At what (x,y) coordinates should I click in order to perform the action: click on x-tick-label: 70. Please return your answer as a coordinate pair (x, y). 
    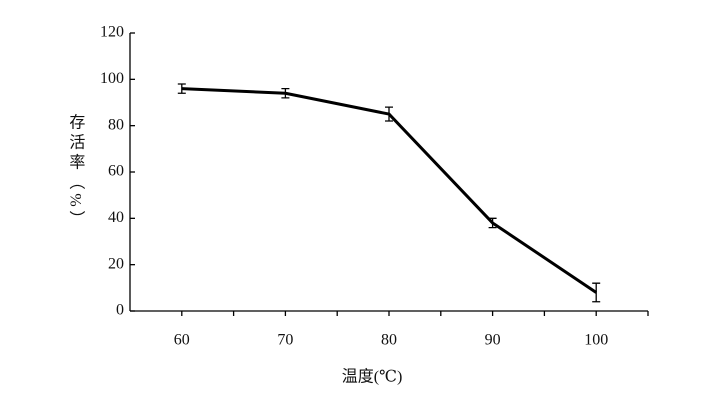
    Looking at the image, I should click on (285, 340).